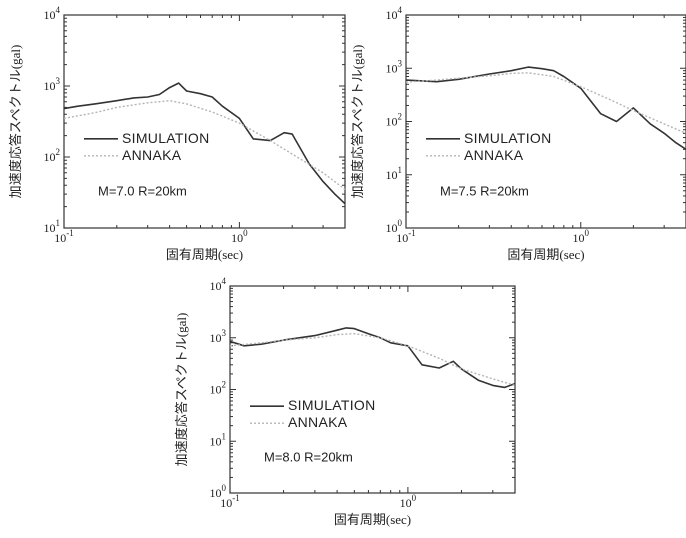  Describe the element at coordinates (142, 191) in the screenshot. I see `magnitude-distance-annotation: M=7.0 R=20km` at that location.